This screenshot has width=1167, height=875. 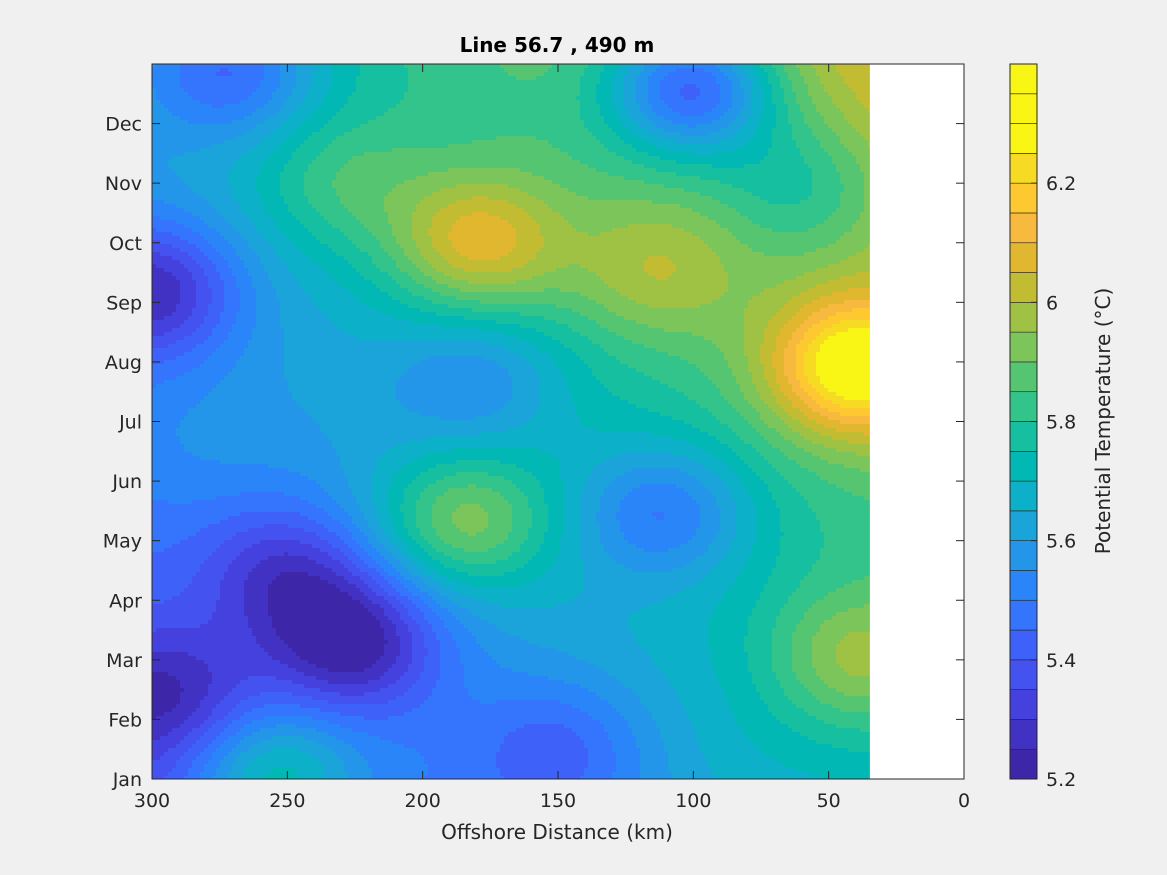 I want to click on chart-title: Line 56.7 , 490 m, so click(x=557, y=45).